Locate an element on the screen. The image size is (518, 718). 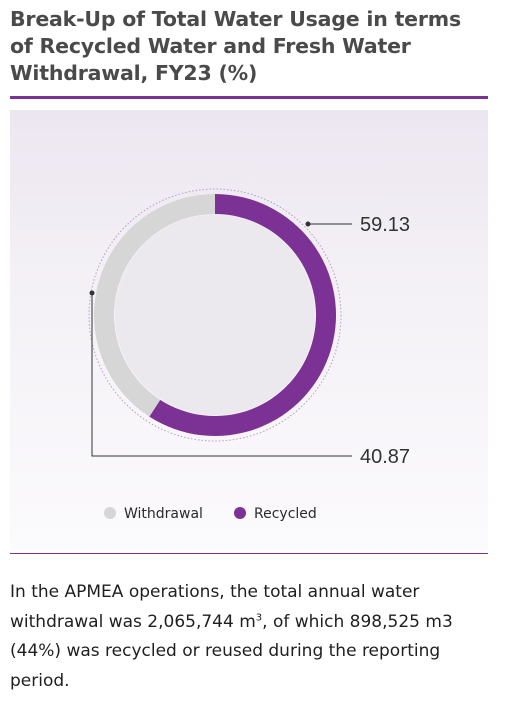
leader-line-withdrawal is located at coordinates (221, 375).